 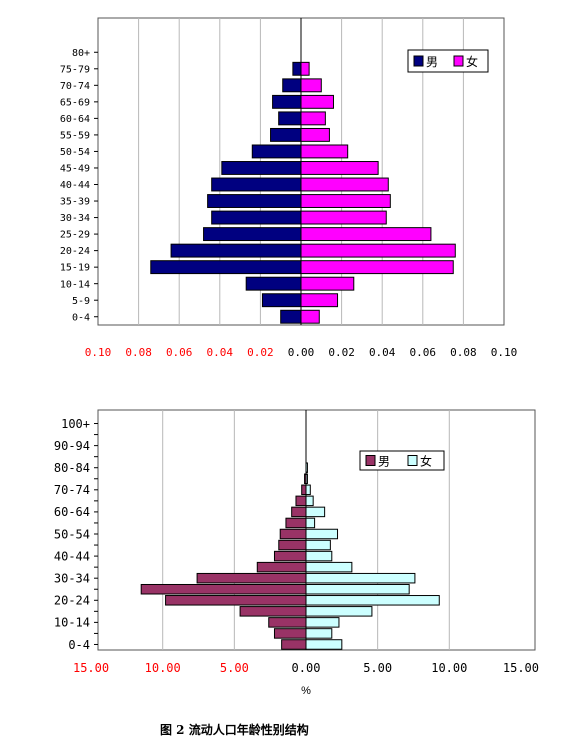 I want to click on category-label: 65-69, so click(x=75, y=102).